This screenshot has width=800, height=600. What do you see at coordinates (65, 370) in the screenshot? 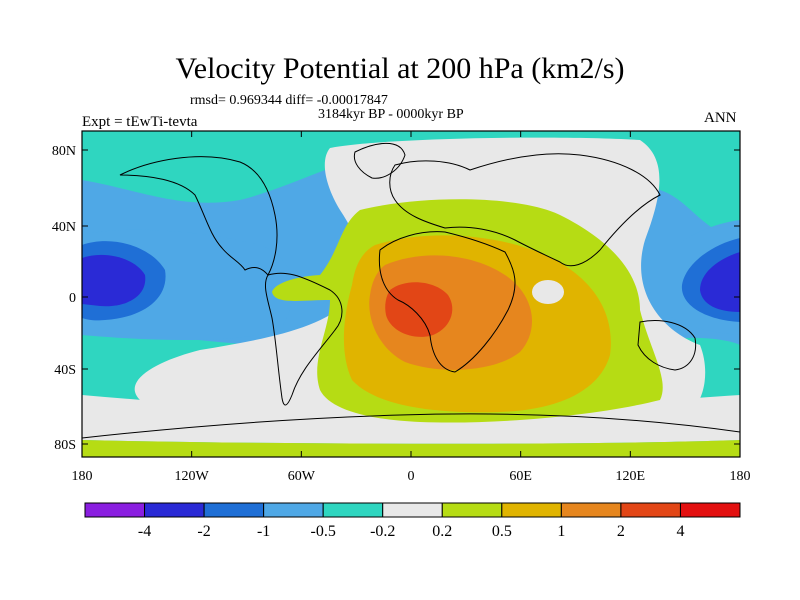
I see `y-tick-label: 40S` at bounding box center [65, 370].